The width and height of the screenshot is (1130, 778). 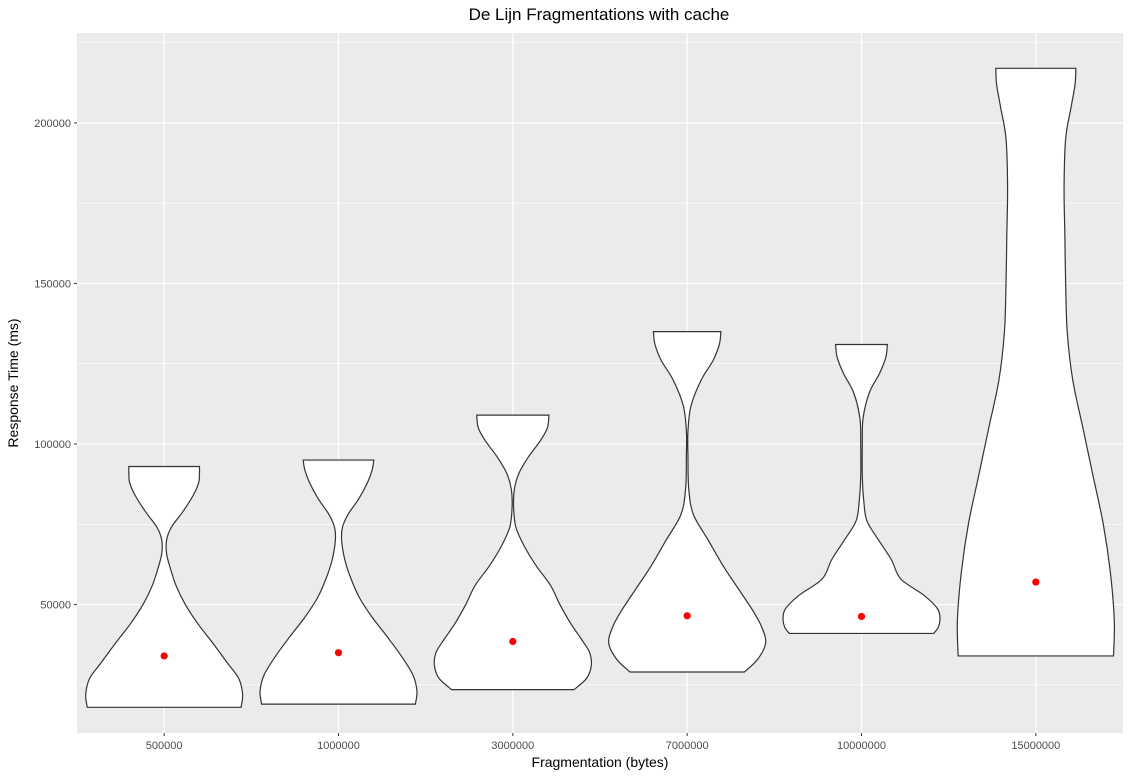 What do you see at coordinates (600, 762) in the screenshot?
I see `x-axis-title: Fragmentation (bytes)` at bounding box center [600, 762].